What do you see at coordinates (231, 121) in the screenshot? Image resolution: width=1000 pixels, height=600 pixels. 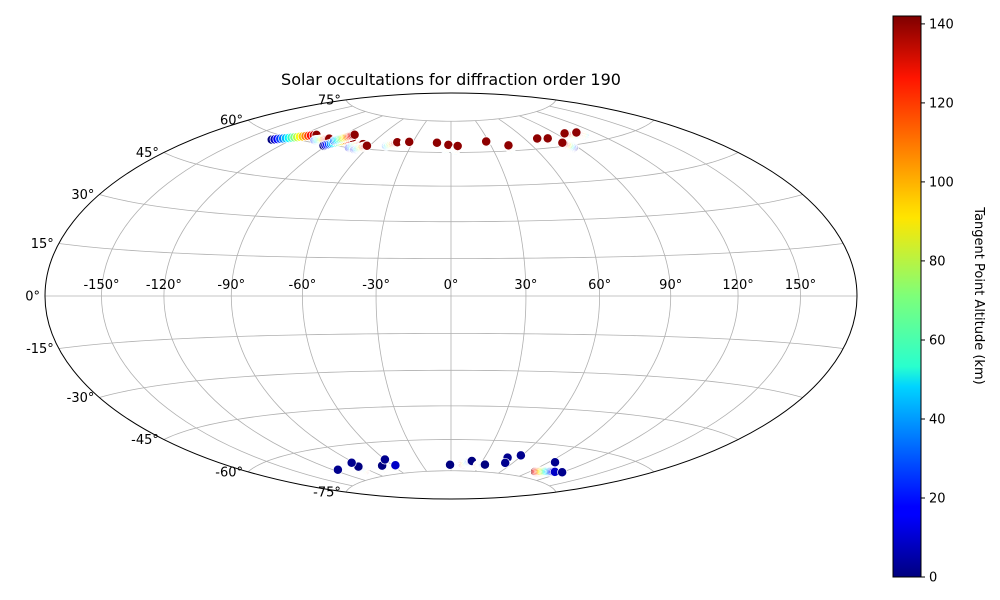 I see `latitude-tick-label: 60°` at bounding box center [231, 121].